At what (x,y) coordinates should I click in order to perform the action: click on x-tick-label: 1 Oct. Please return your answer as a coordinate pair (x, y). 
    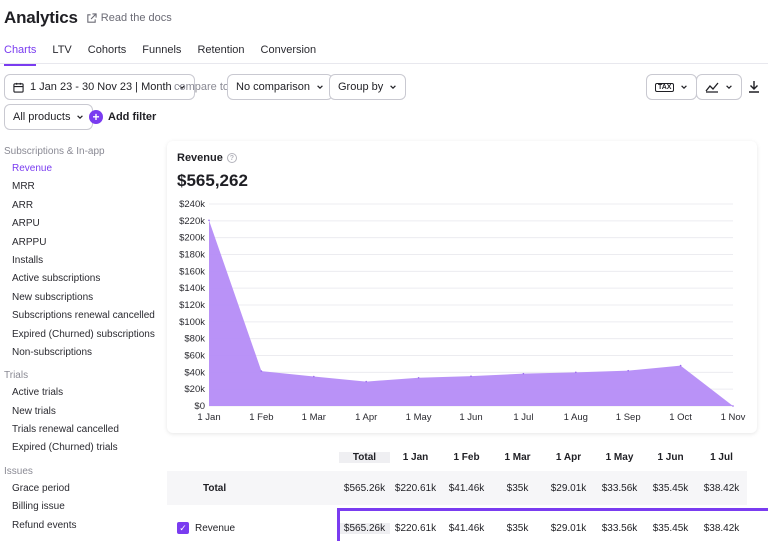
    Looking at the image, I should click on (680, 417).